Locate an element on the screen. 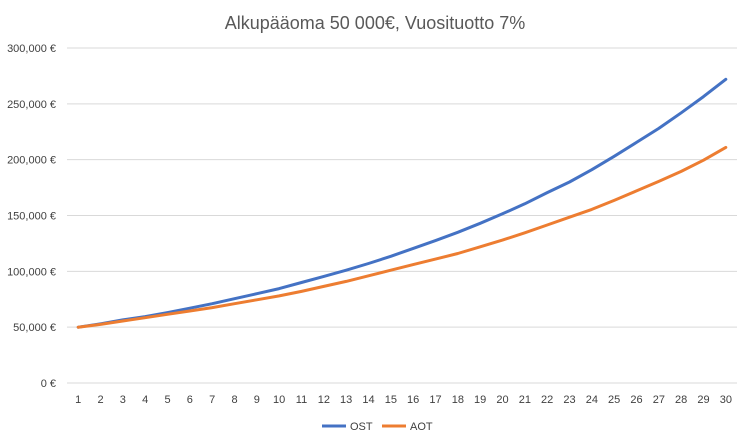 Image resolution: width=751 pixels, height=445 pixels. x-tick-label: 21 is located at coordinates (525, 400).